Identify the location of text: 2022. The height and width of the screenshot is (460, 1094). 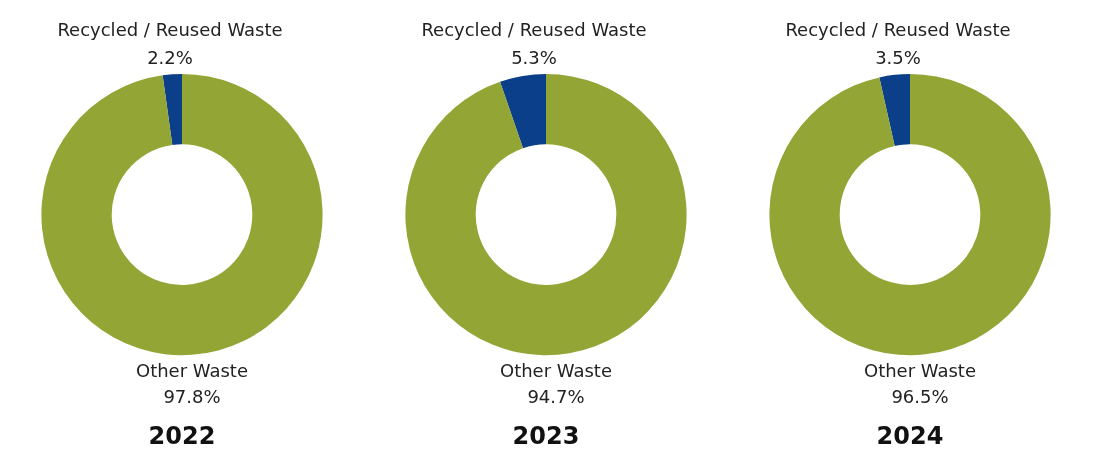
(182, 435).